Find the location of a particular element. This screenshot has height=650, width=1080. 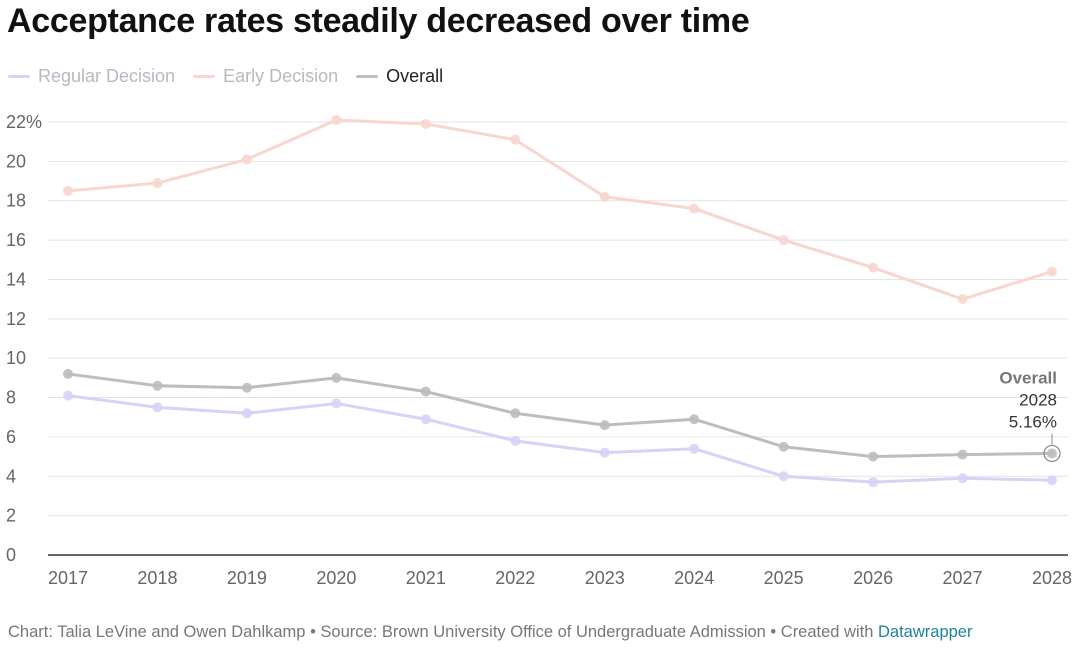

legend-swatch-overall is located at coordinates (367, 76).